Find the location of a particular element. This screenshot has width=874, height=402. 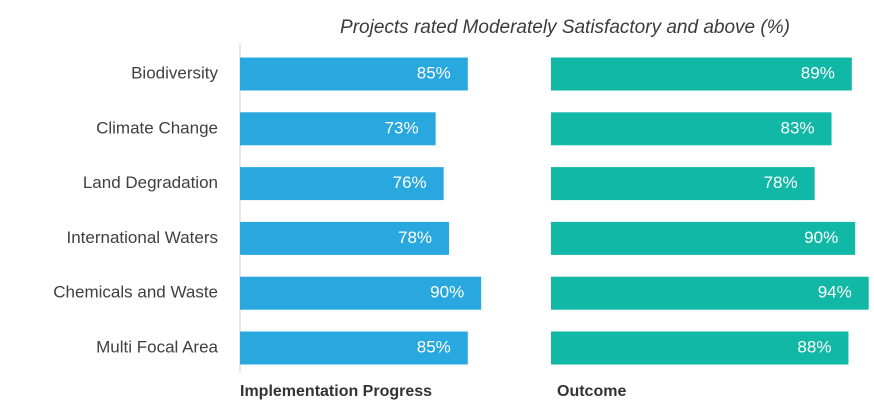

category-label: Biodiversity is located at coordinates (174, 72).